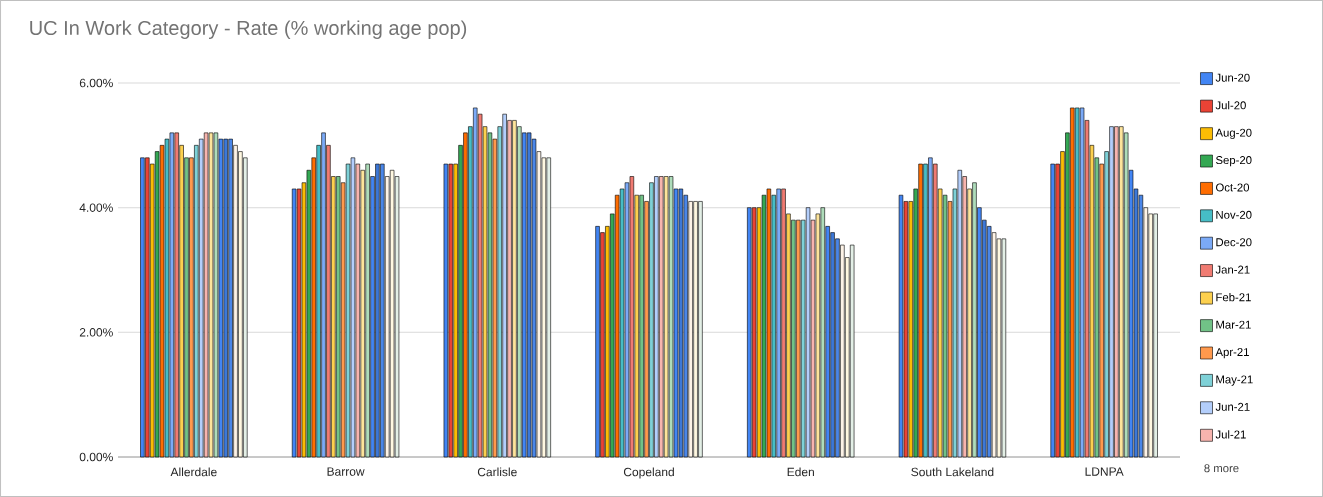 This screenshot has height=497, width=1323. What do you see at coordinates (800, 472) in the screenshot?
I see `x-tick-label: Eden` at bounding box center [800, 472].